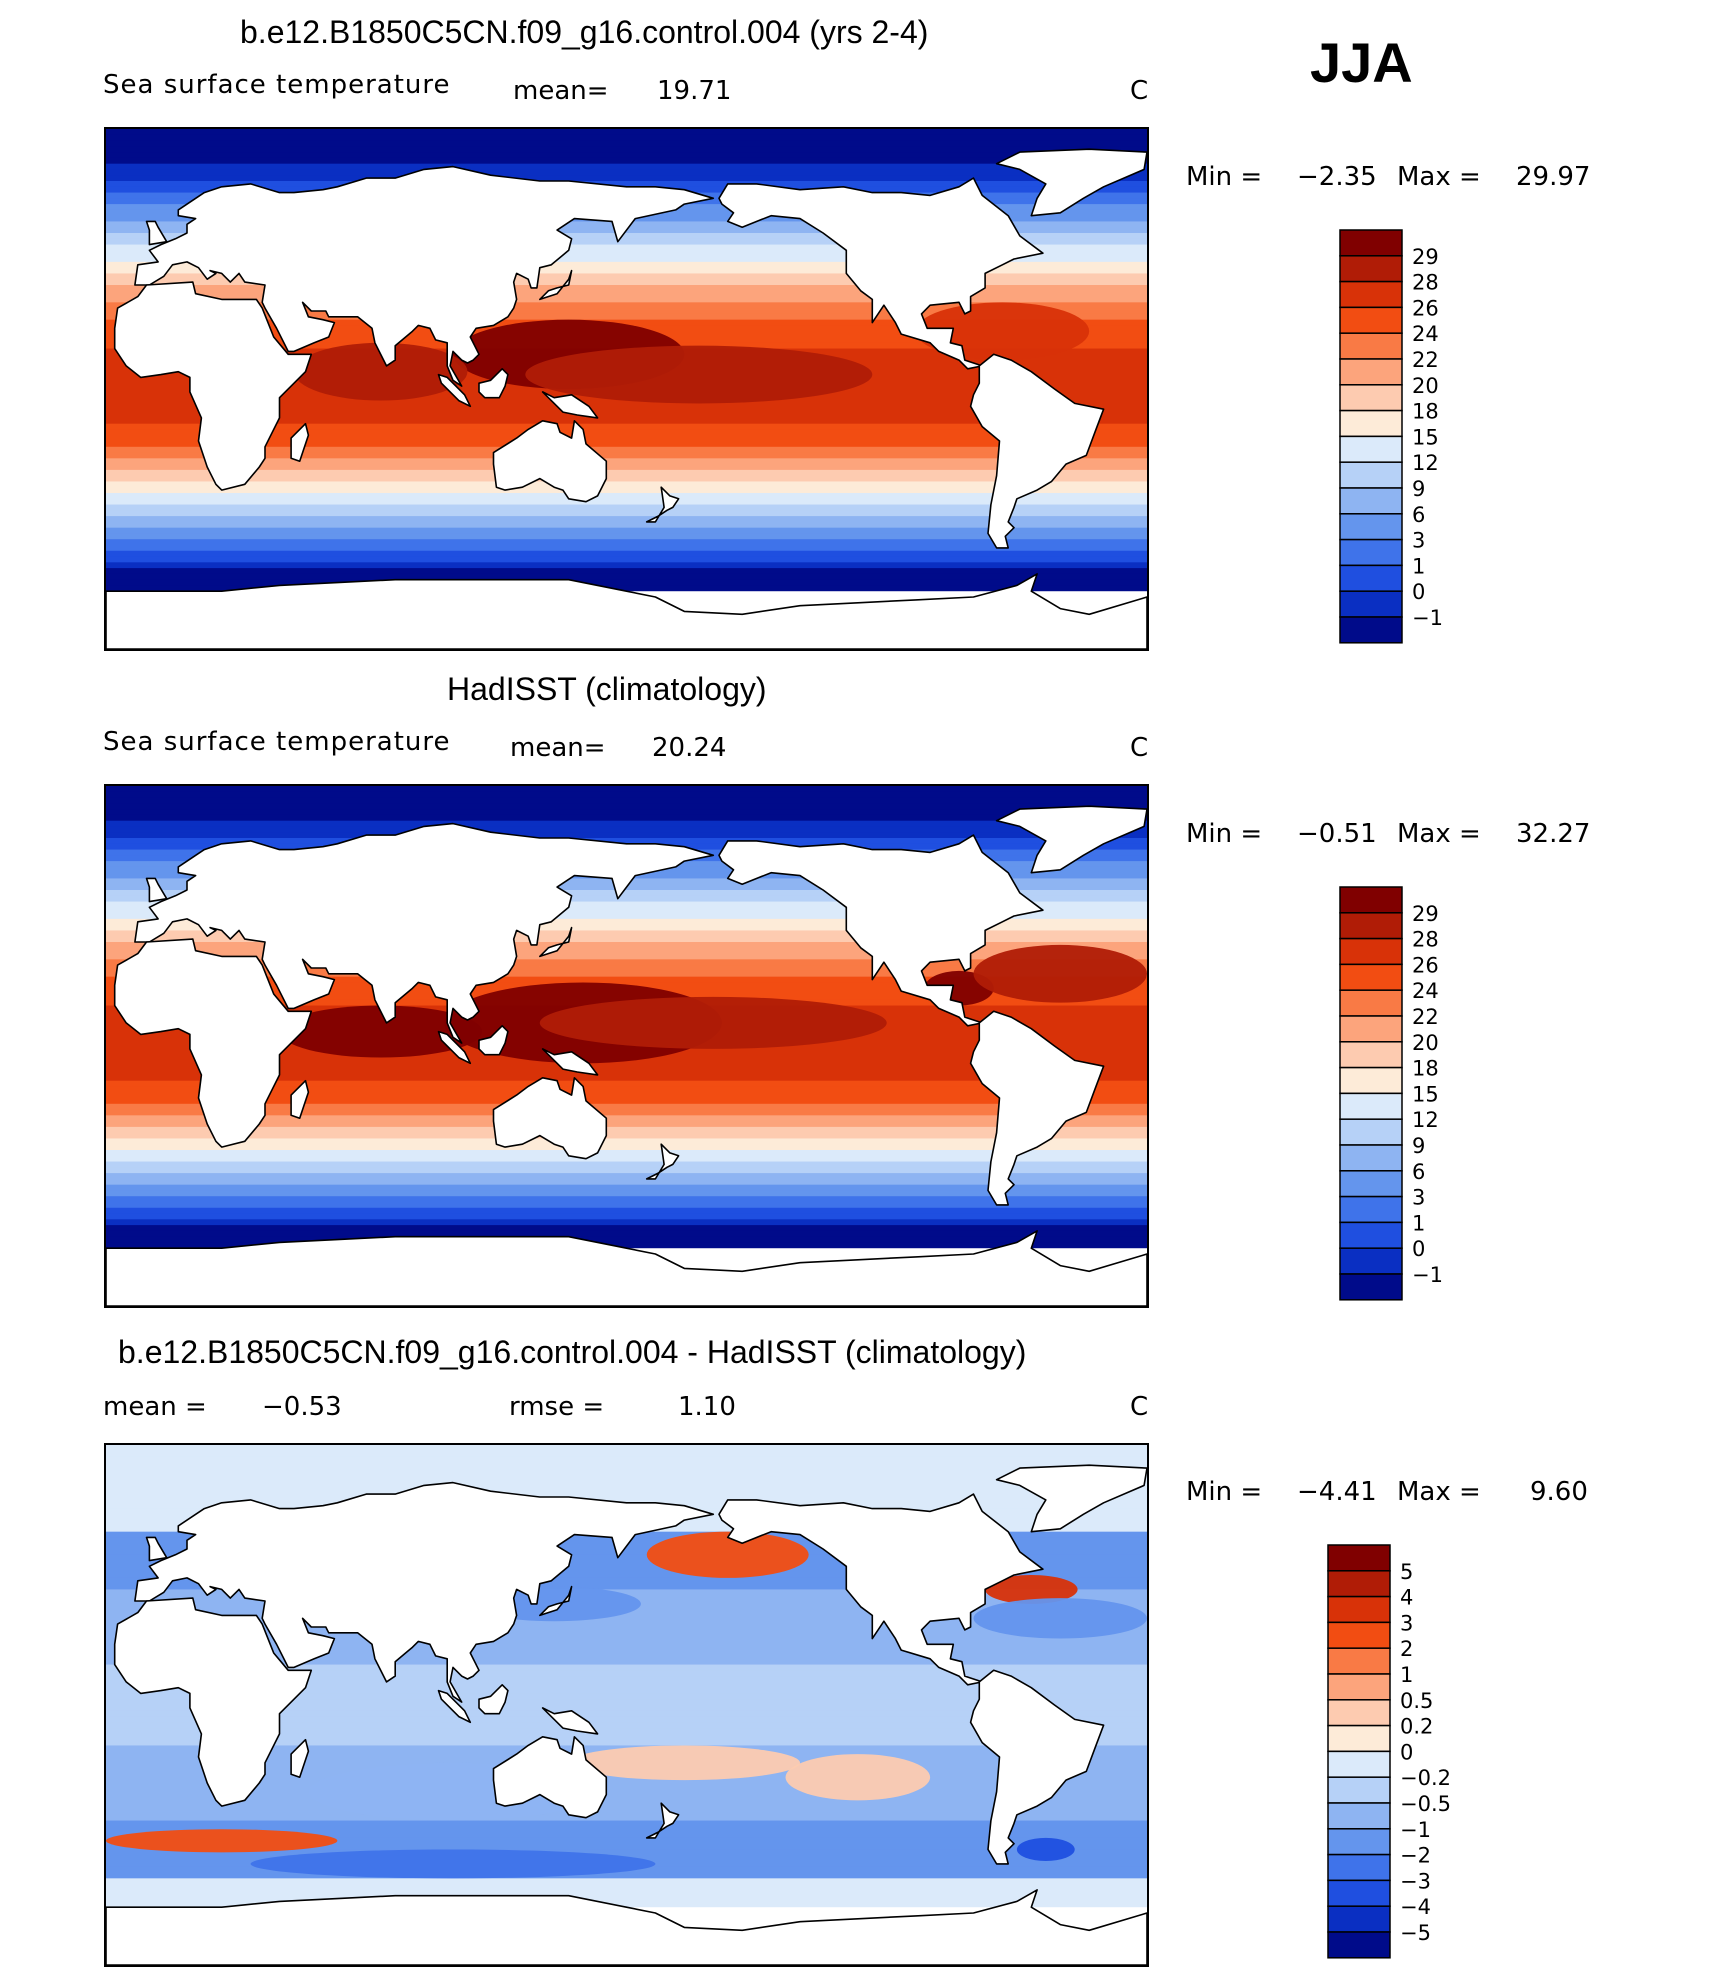  I want to click on panel-2-title: HadISST (climatology), so click(607, 689).